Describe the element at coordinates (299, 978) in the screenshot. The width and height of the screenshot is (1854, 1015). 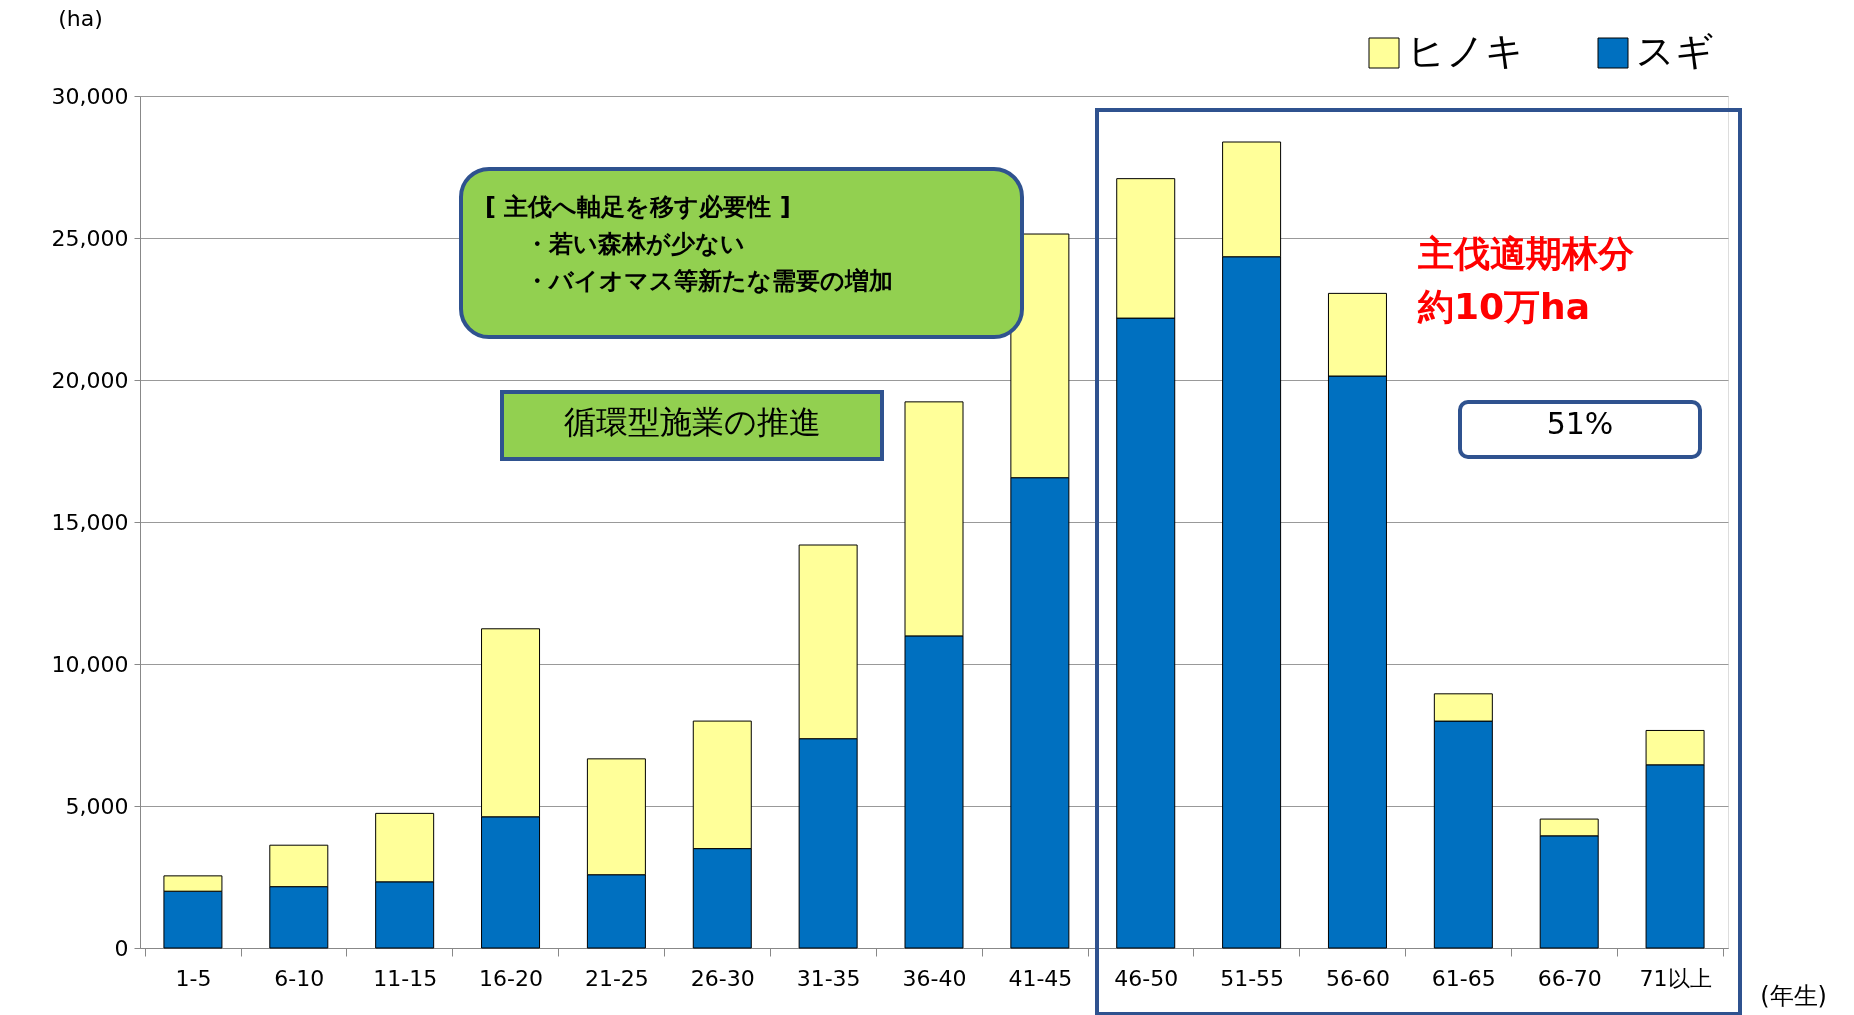
I see `x-tick-label: 6-10` at that location.